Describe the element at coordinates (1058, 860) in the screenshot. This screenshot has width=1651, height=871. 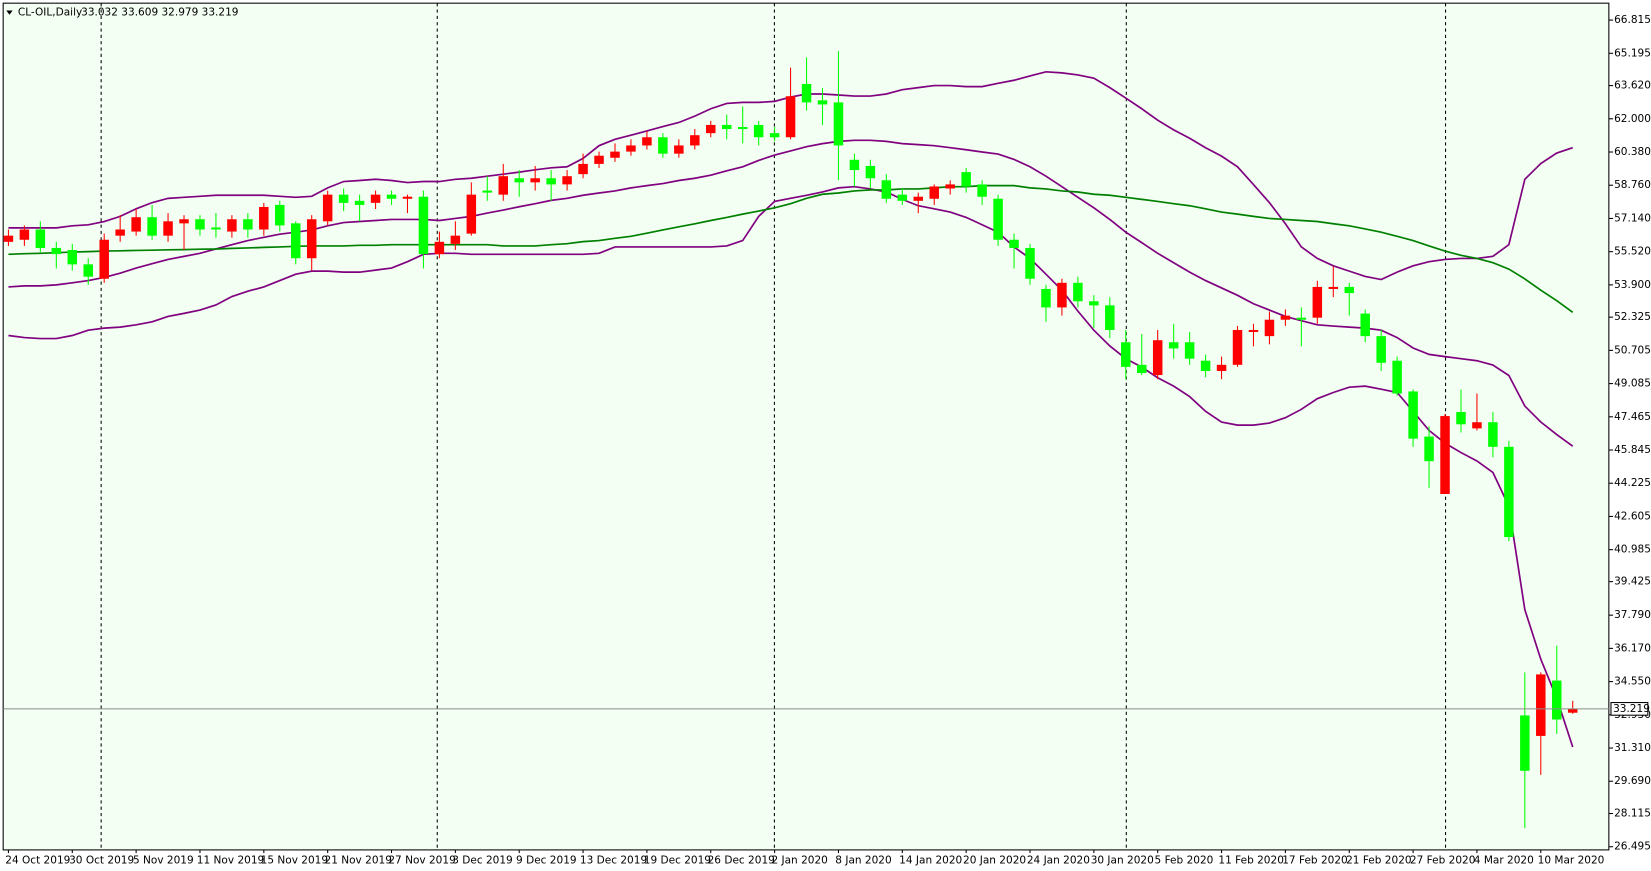
I see `x-tick-label: 24 Jan 2020` at that location.